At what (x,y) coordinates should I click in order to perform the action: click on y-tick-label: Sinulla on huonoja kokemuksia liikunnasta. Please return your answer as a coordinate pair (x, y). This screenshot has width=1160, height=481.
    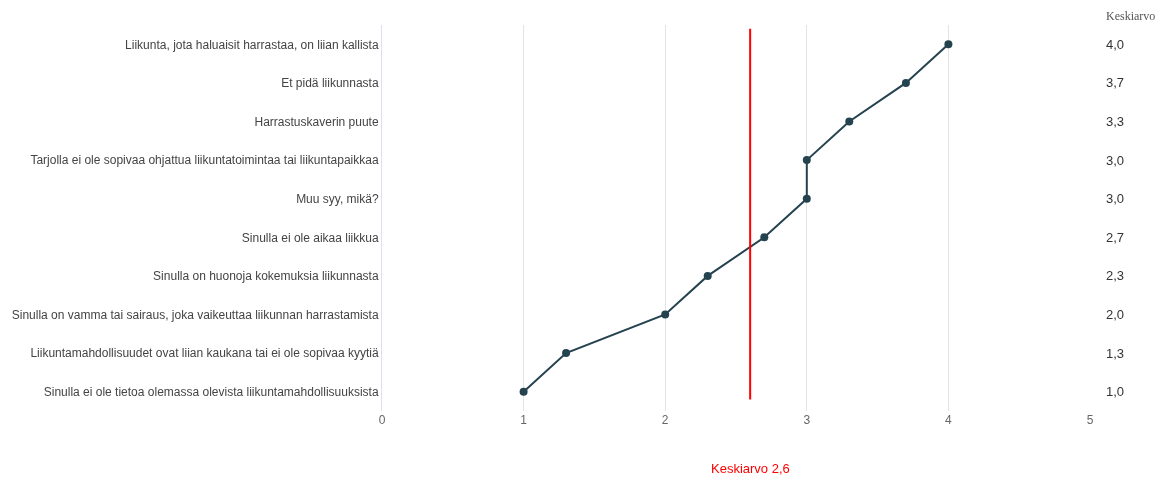
    Looking at the image, I should click on (266, 276).